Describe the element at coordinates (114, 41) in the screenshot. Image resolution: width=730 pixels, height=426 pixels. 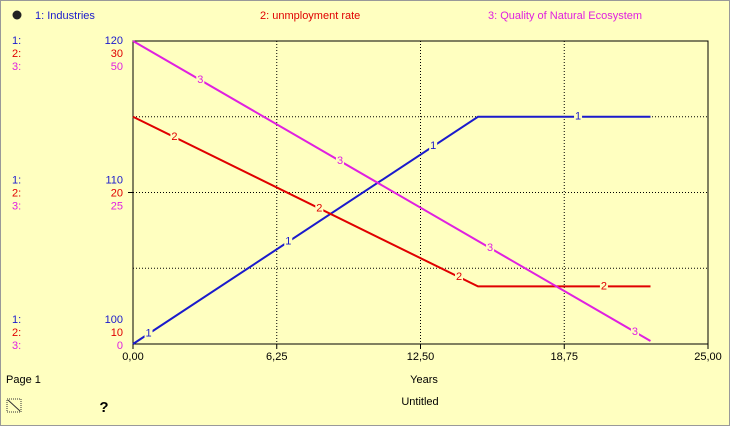
I see `y-tick-label: 120` at that location.